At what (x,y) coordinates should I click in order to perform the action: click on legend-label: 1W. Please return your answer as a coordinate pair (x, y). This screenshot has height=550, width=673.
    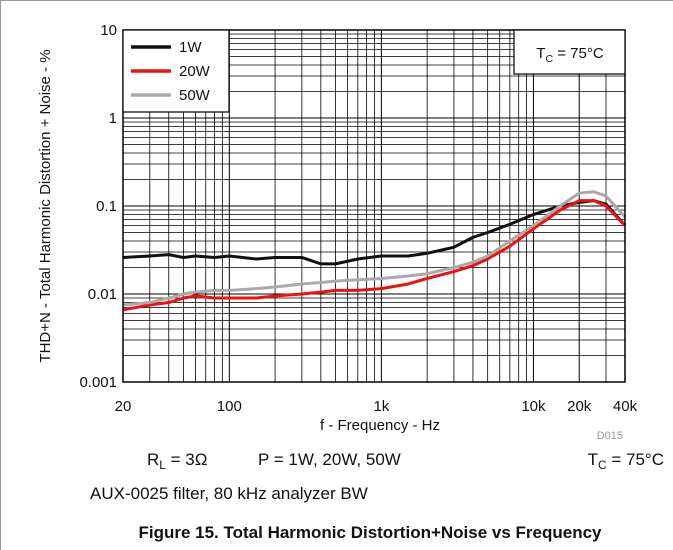
    Looking at the image, I should click on (190, 47).